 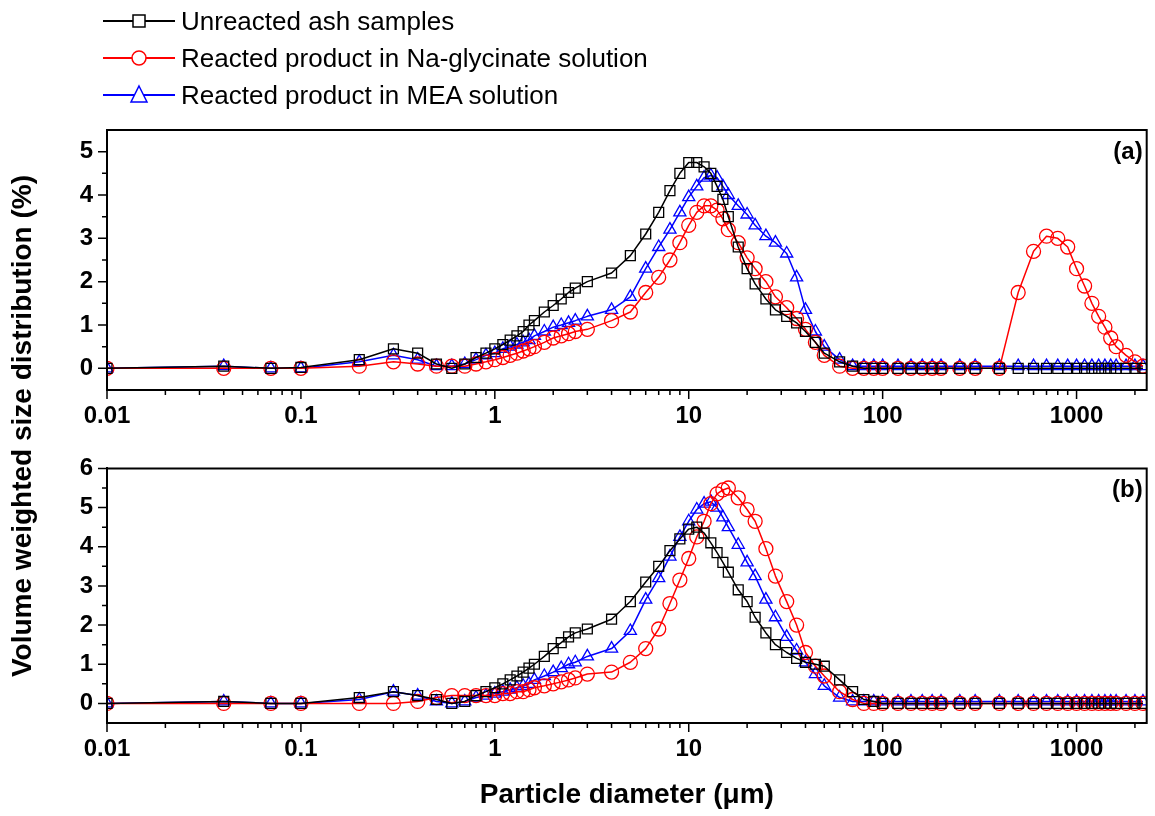 I want to click on annotation: (b), so click(x=1127, y=489).